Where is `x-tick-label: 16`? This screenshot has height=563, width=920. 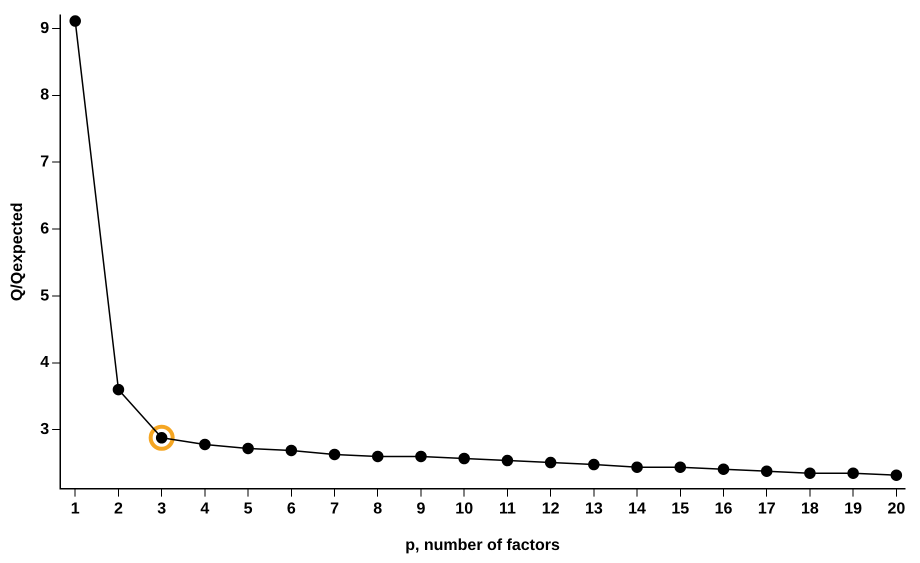
x-tick-label: 16 is located at coordinates (723, 509).